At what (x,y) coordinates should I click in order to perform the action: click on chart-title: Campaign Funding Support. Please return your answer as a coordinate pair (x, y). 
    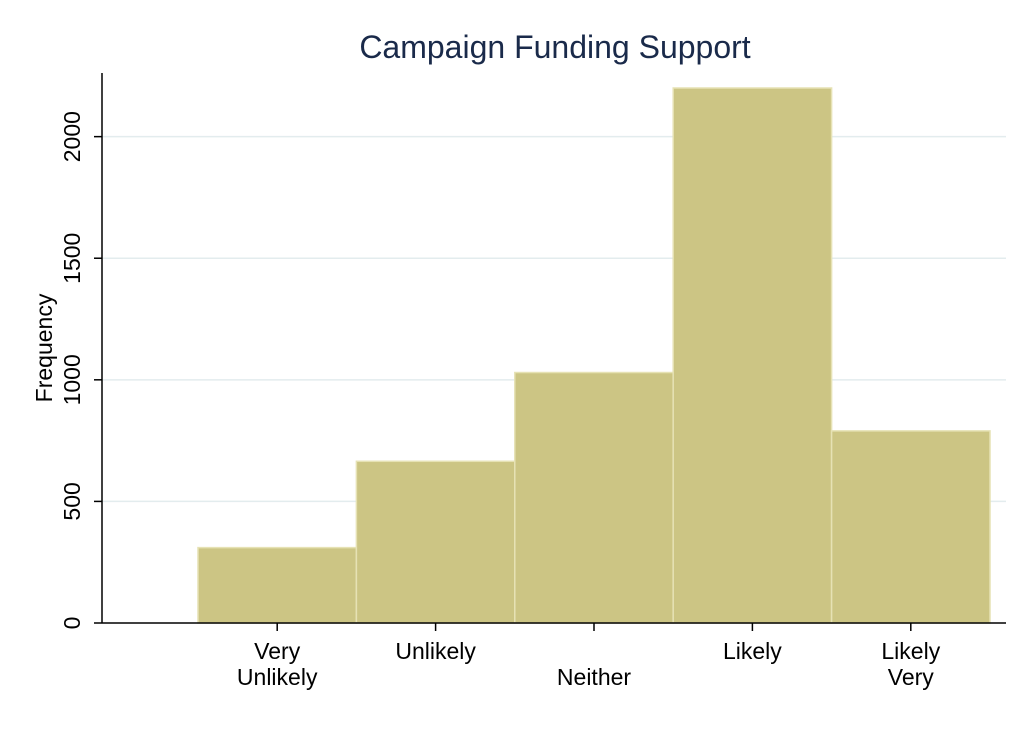
    Looking at the image, I should click on (554, 47).